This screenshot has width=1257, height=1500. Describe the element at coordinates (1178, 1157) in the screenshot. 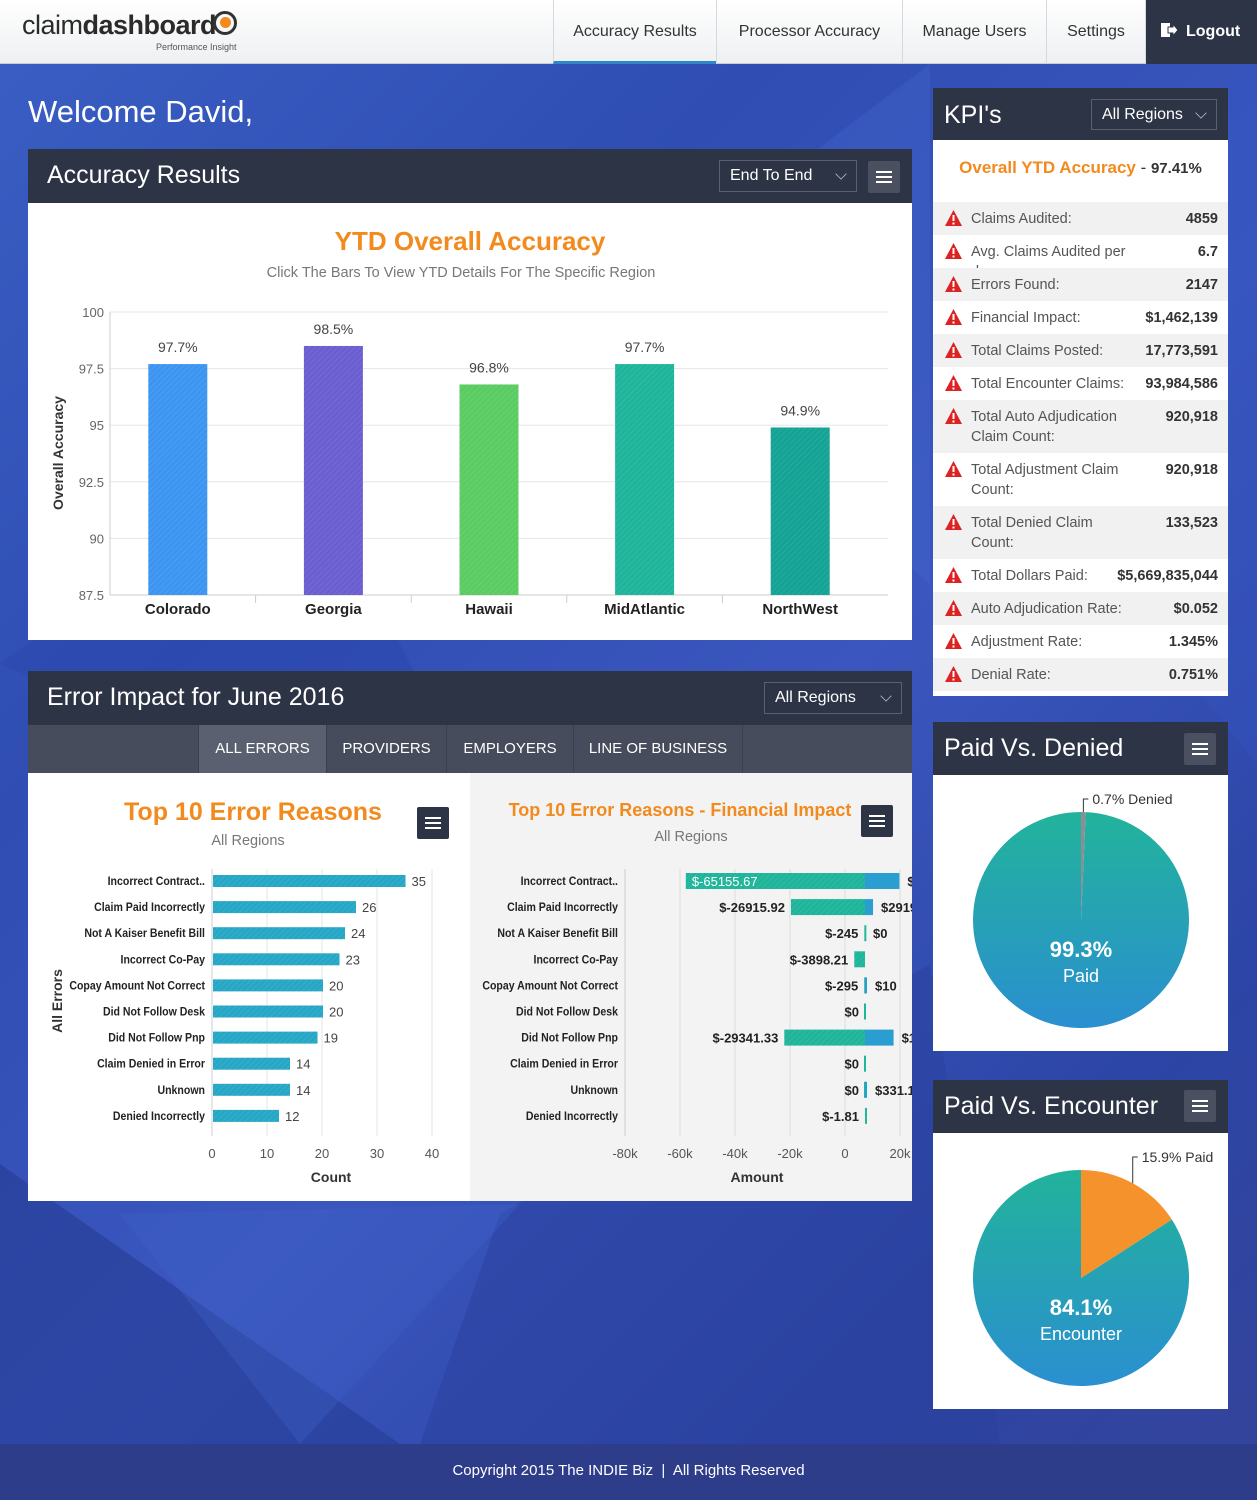

I see `slice-outside-label: 15.9% Paid` at that location.